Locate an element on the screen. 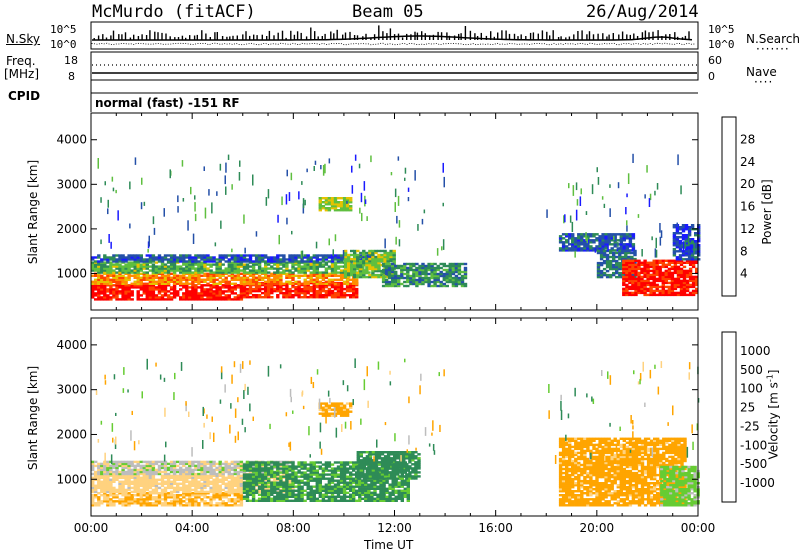 Image resolution: width=800 pixels, height=554 pixels. nave-label: Nave is located at coordinates (761, 72).